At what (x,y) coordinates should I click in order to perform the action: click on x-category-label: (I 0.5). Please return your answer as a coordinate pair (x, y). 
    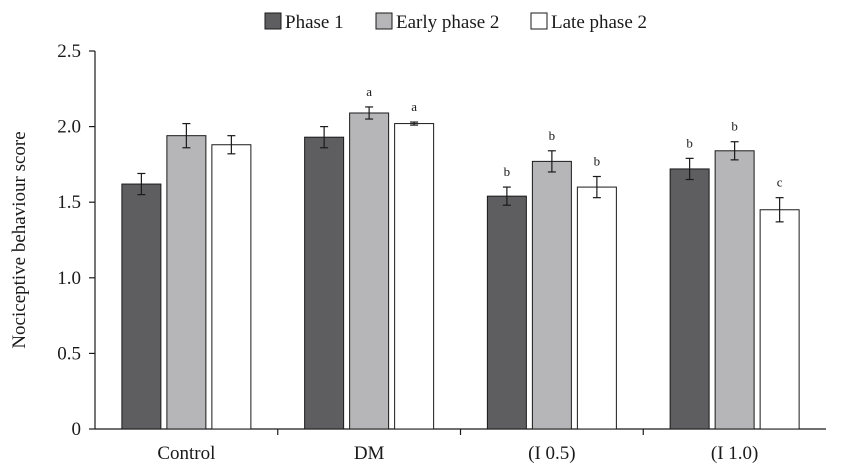
    Looking at the image, I should click on (551, 453).